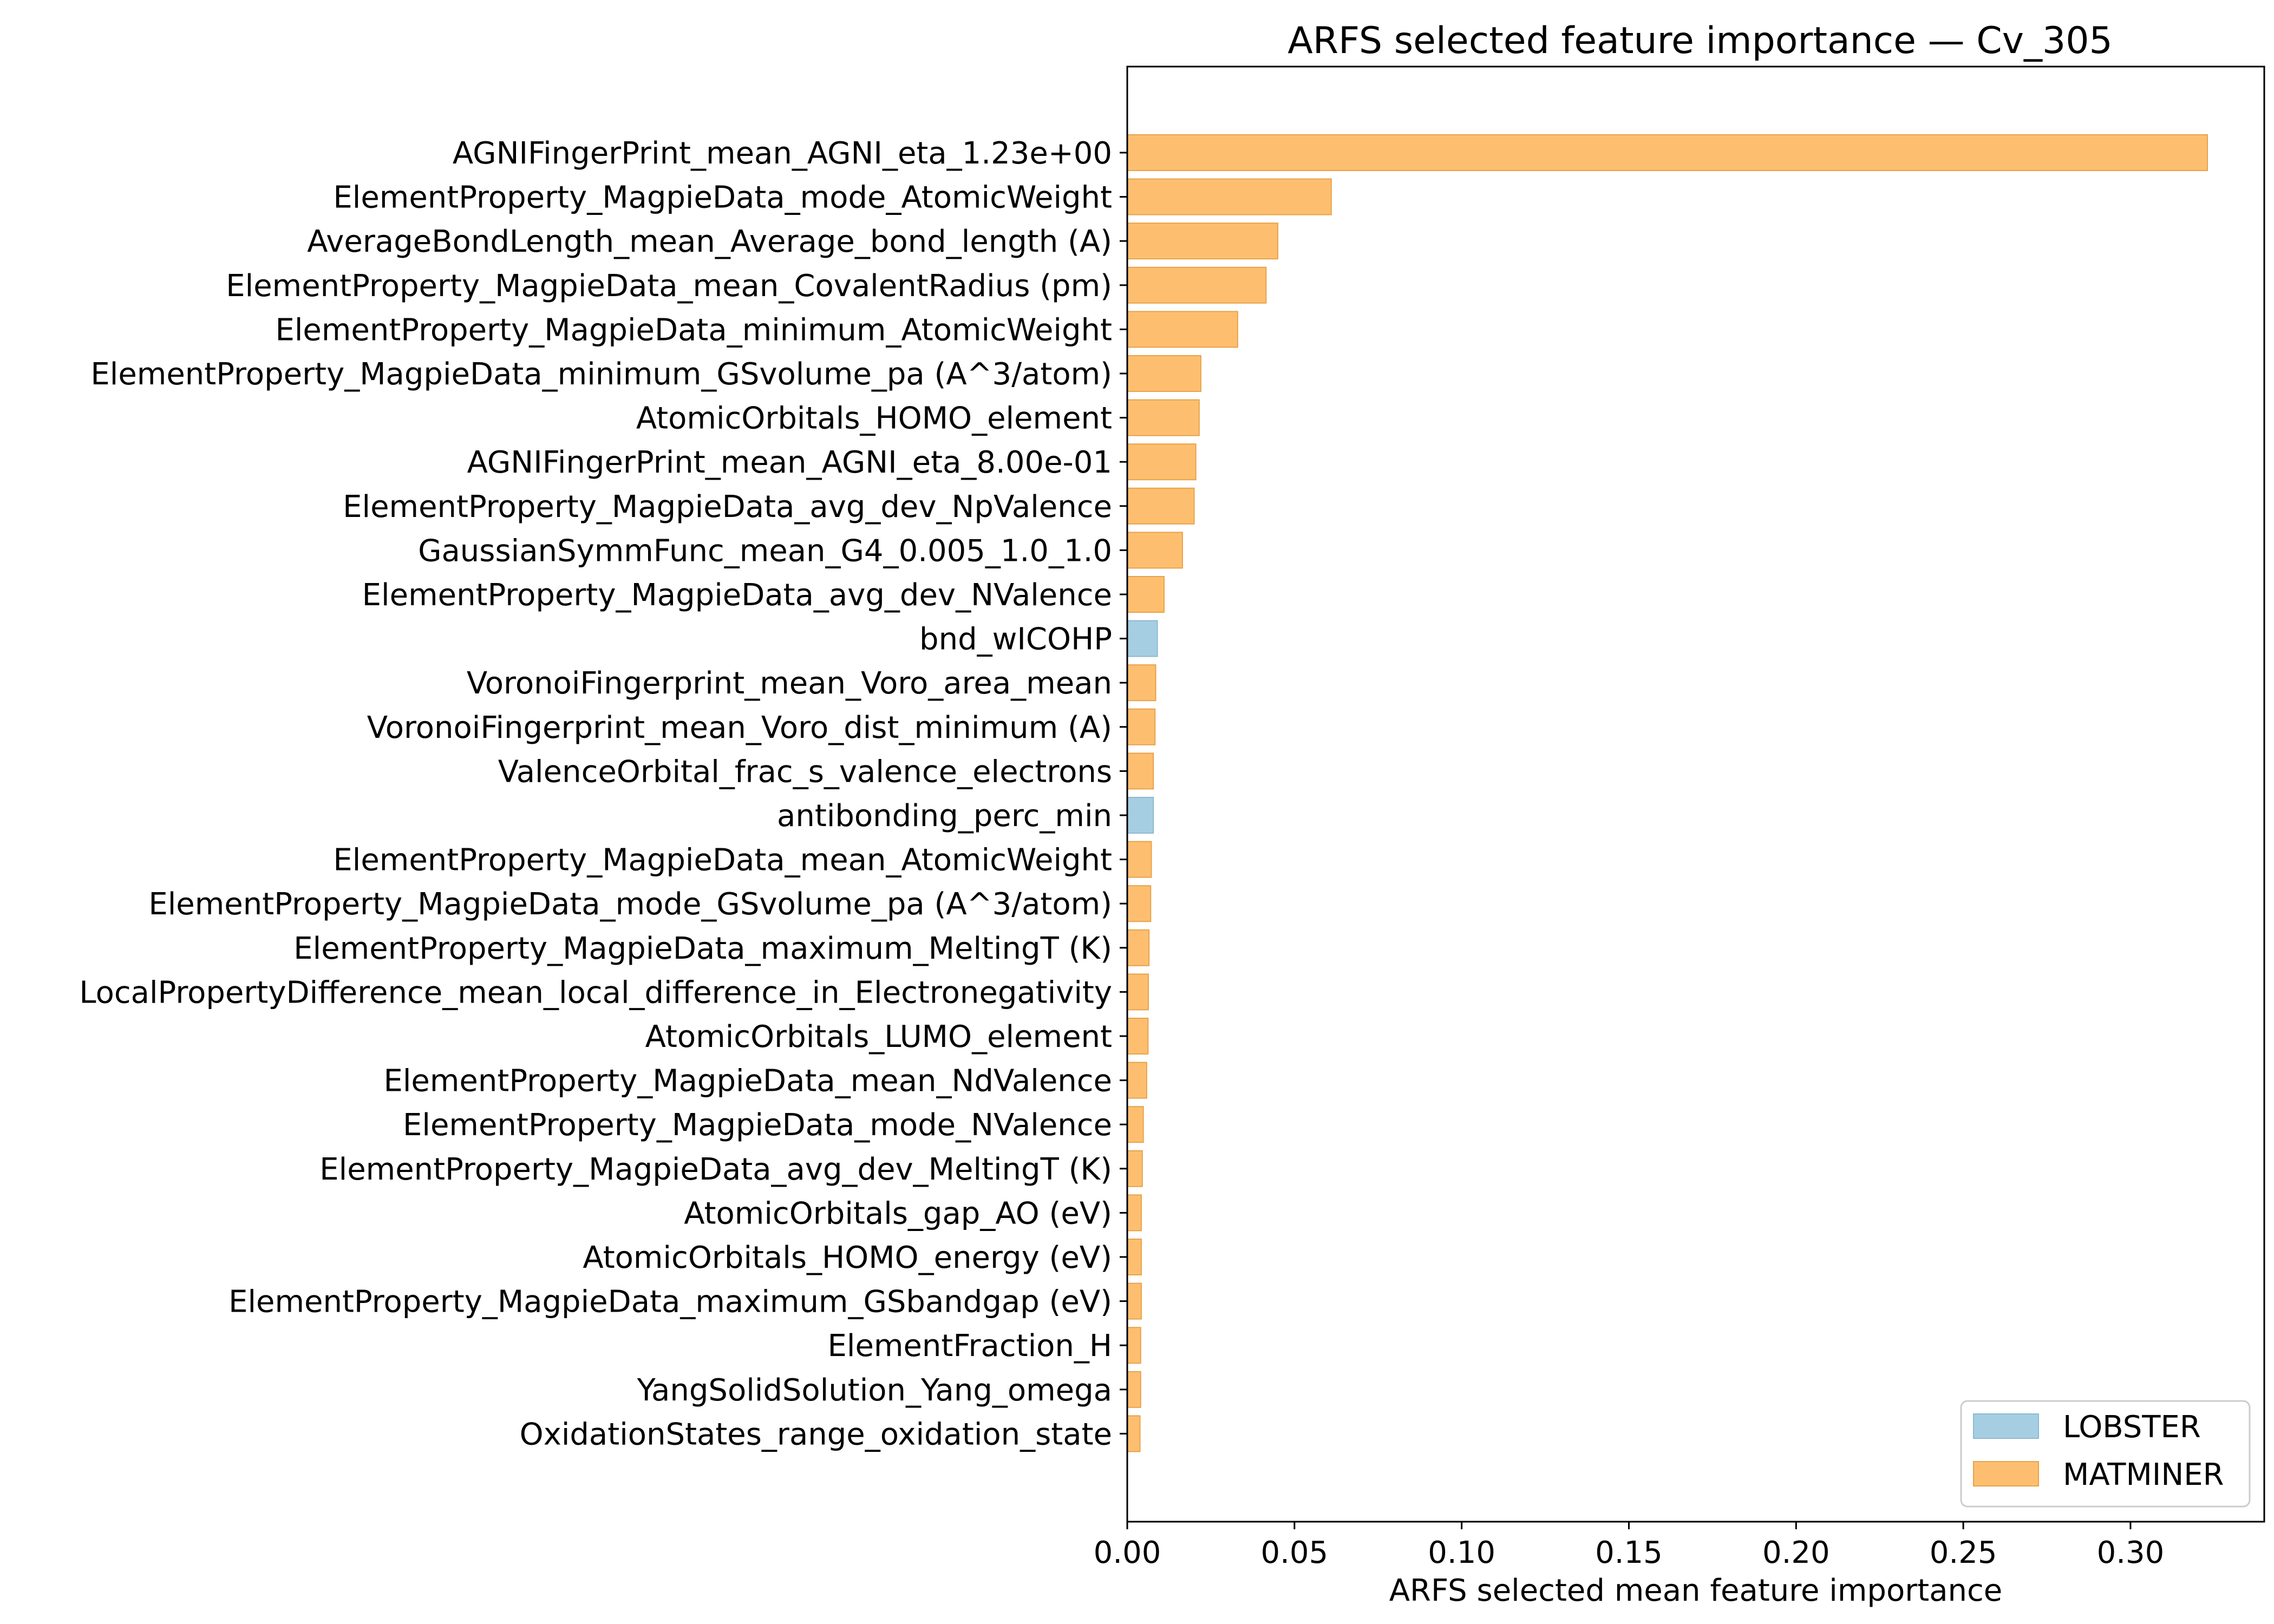 The width and height of the screenshot is (2274, 1624). Describe the element at coordinates (758, 1126) in the screenshot. I see `y-tick-label: ElementProperty_MagpieData_mode_NValence` at that location.